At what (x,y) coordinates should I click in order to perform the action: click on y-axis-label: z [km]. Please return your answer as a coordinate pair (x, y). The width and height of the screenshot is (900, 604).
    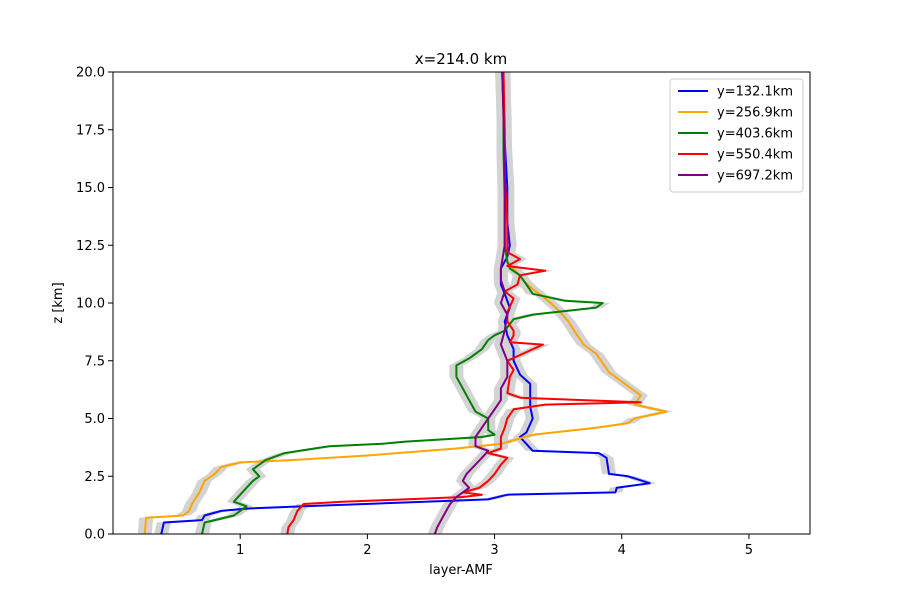
    Looking at the image, I should click on (58, 302).